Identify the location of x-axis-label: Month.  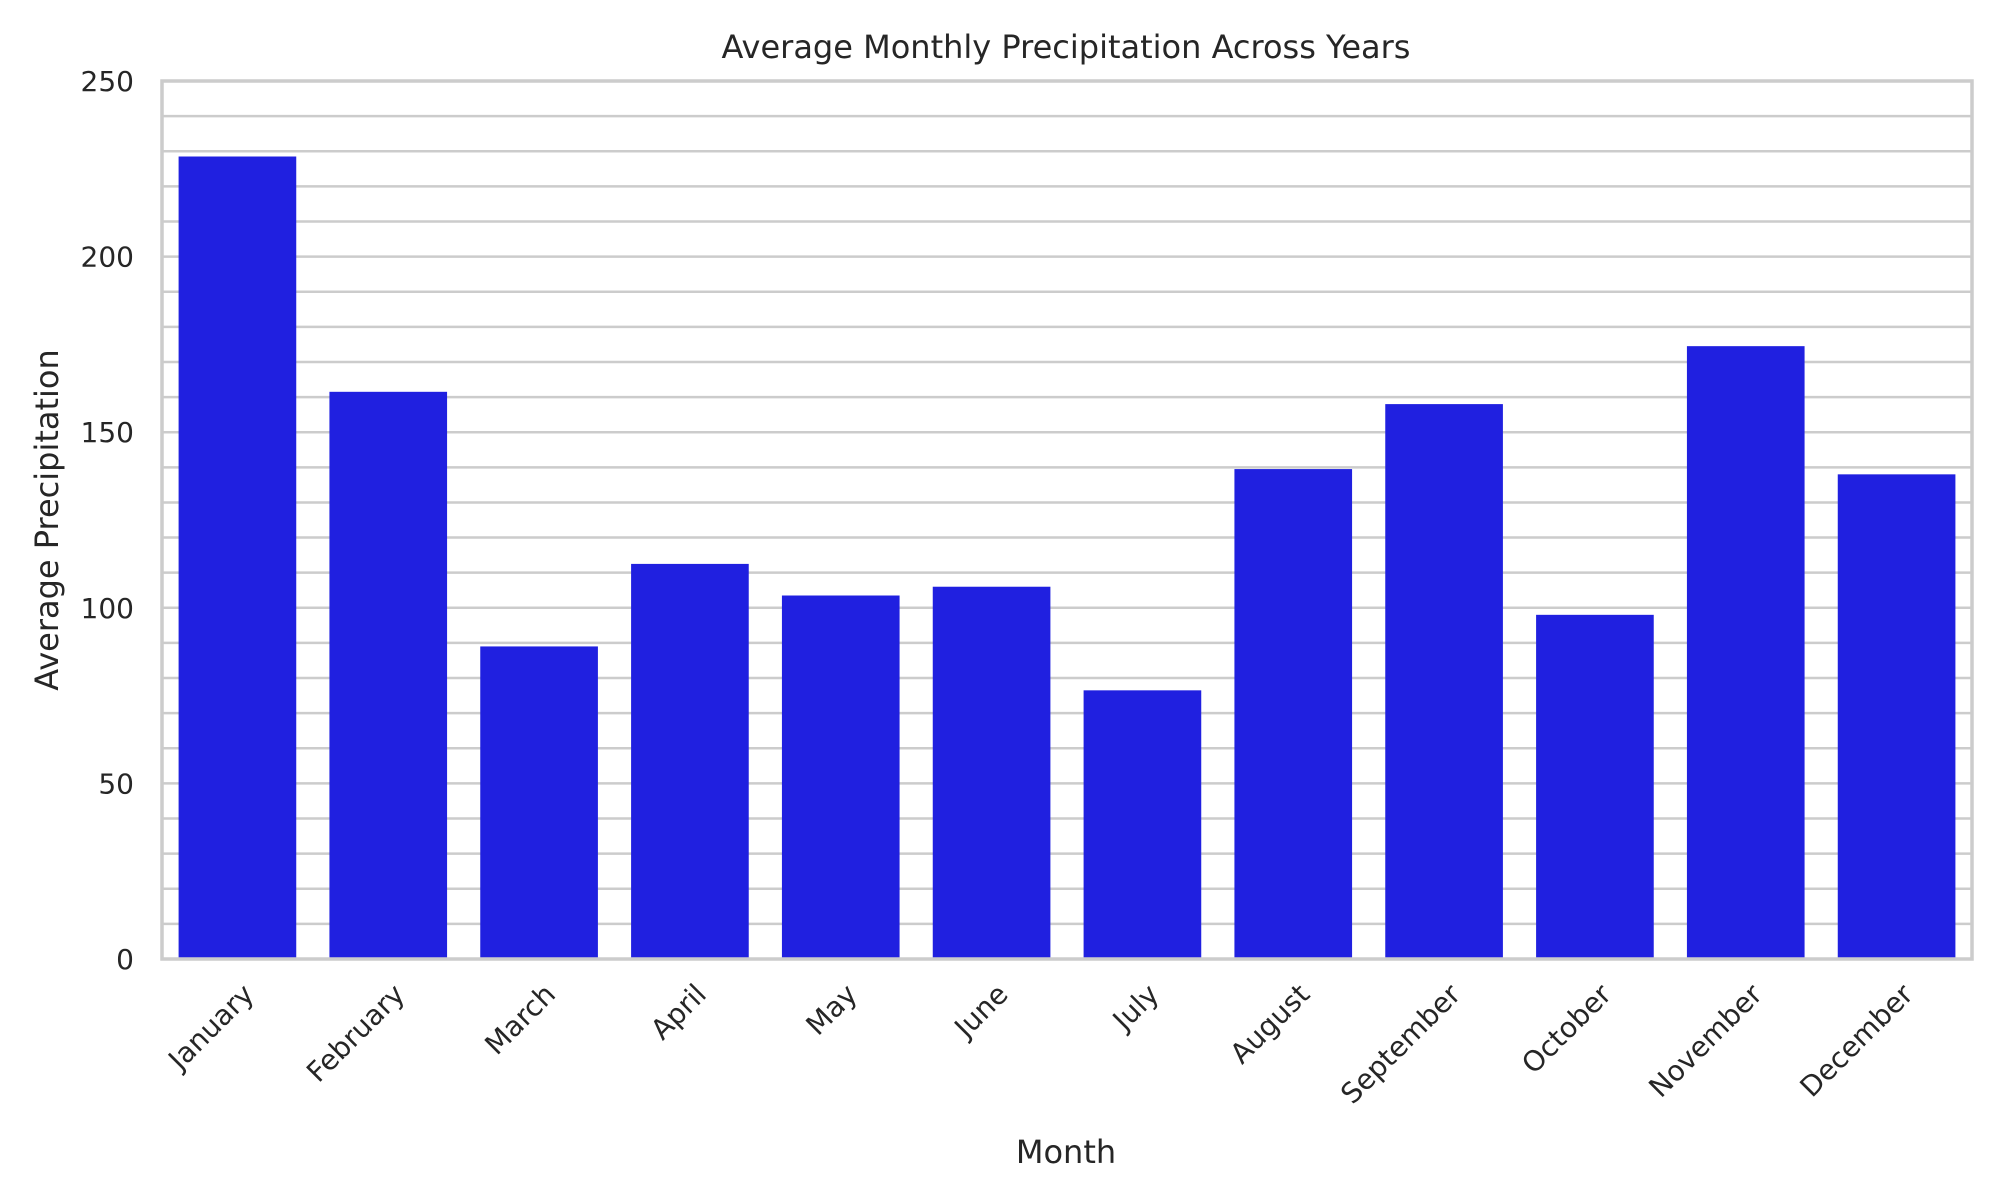
(1066, 1152).